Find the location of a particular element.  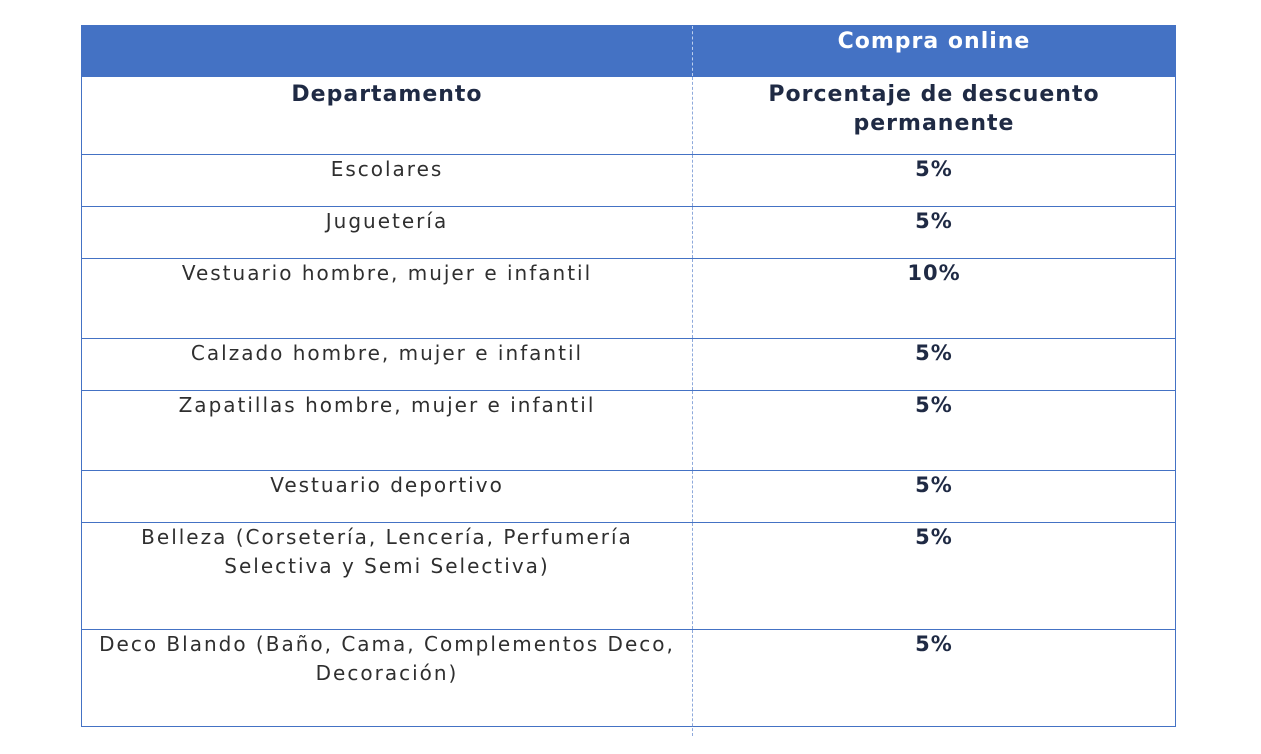

department-cell: Calzado hombre, mujer e infantil is located at coordinates (387, 364).